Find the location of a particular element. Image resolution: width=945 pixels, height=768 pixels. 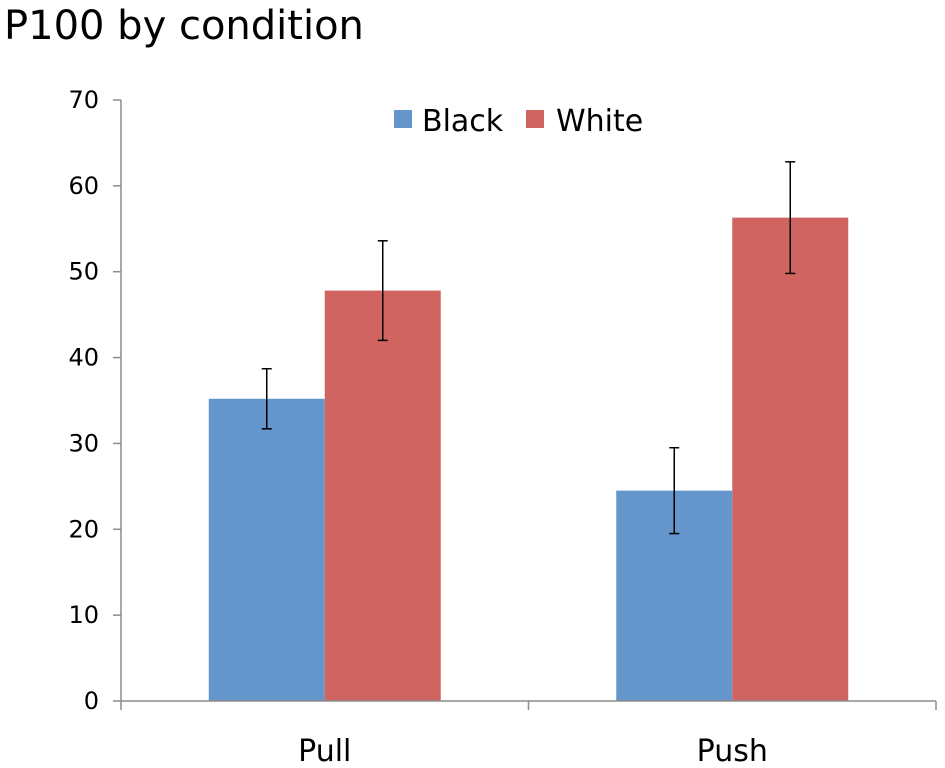

legend-swatch-white is located at coordinates (535, 119).